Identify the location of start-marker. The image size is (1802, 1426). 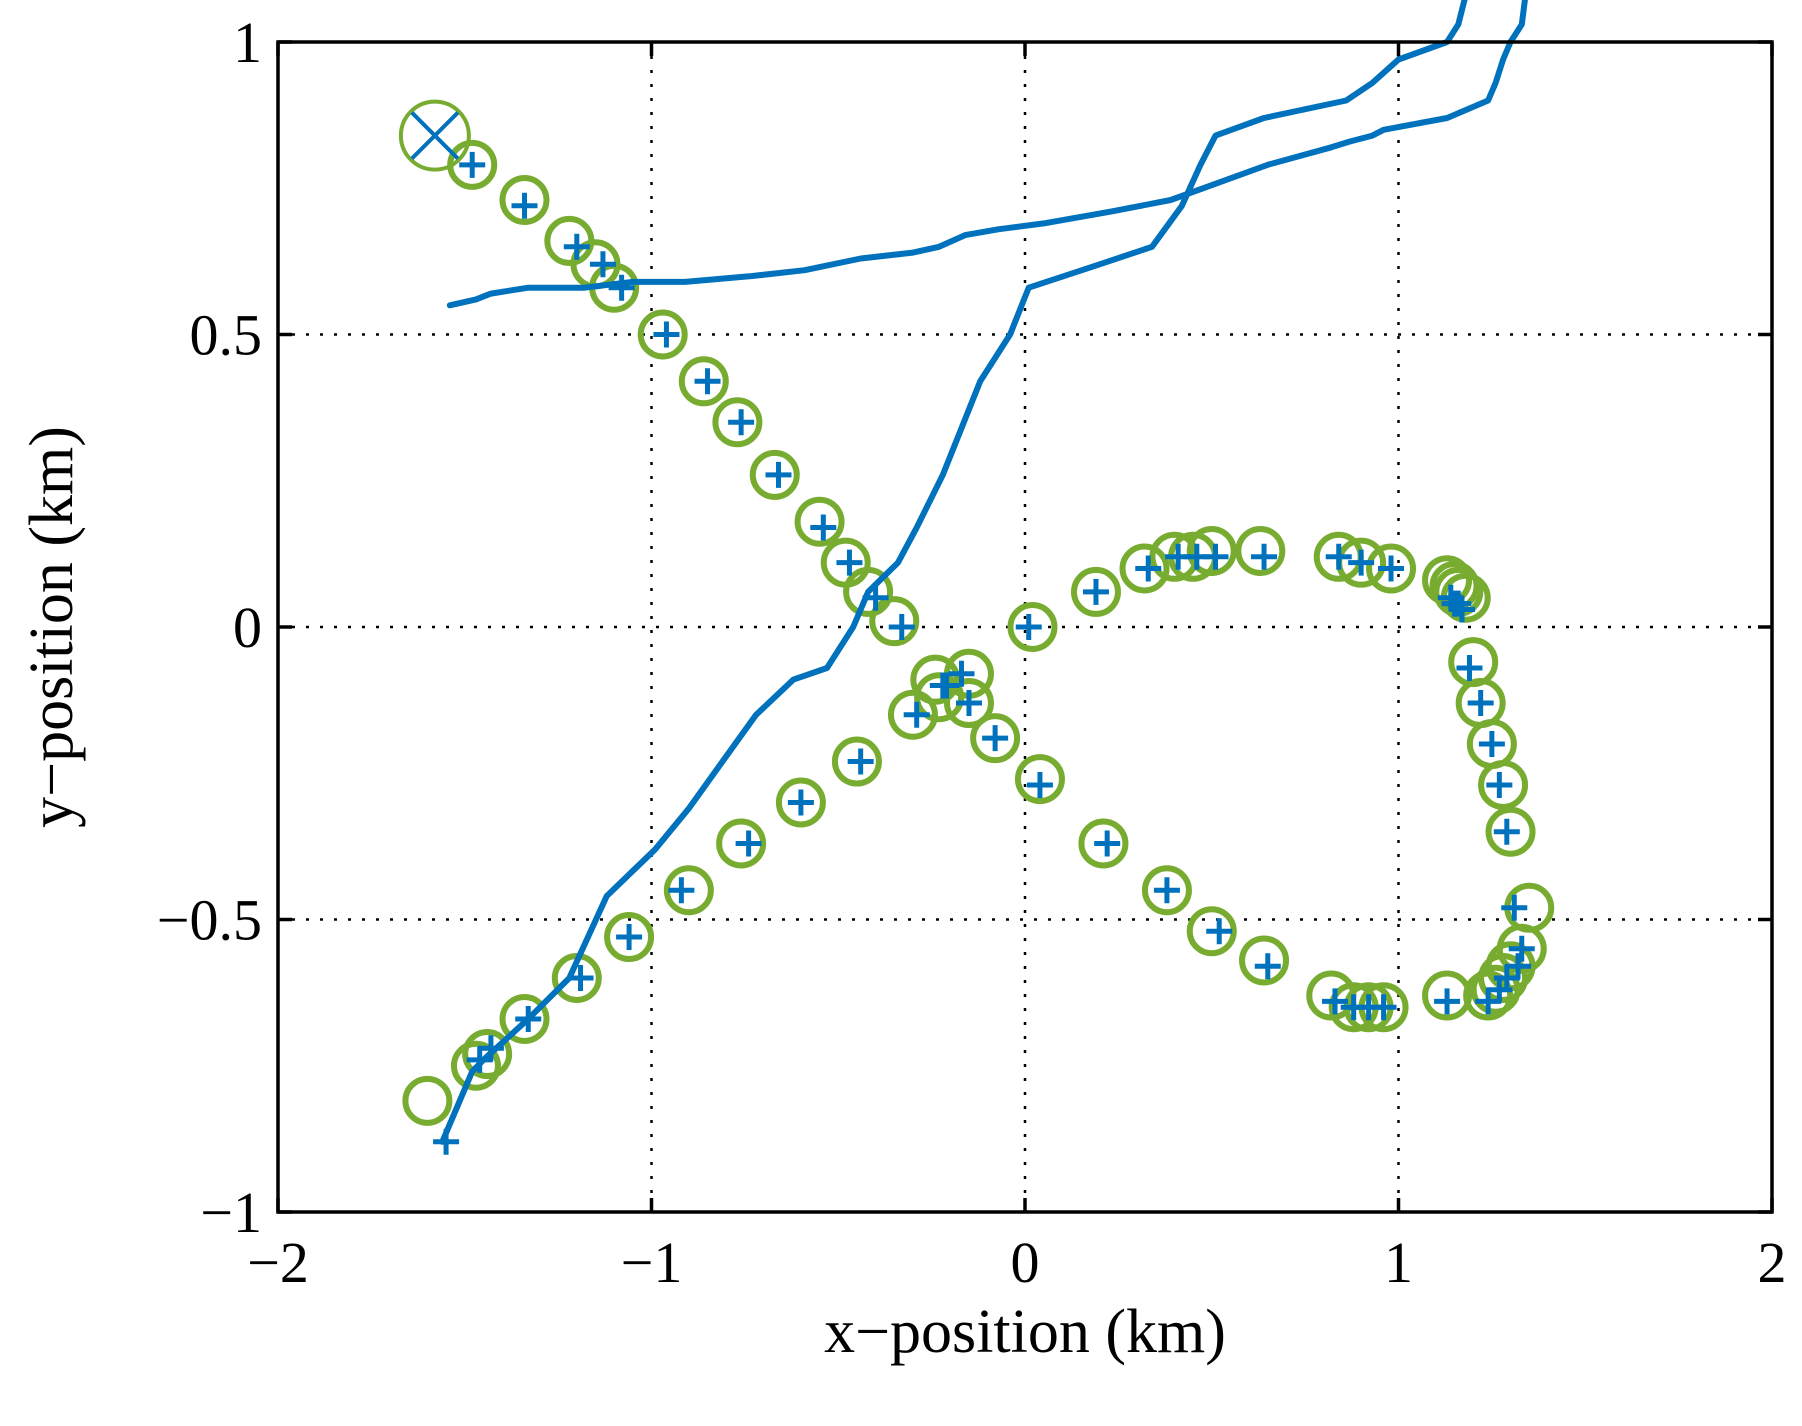
(434, 135).